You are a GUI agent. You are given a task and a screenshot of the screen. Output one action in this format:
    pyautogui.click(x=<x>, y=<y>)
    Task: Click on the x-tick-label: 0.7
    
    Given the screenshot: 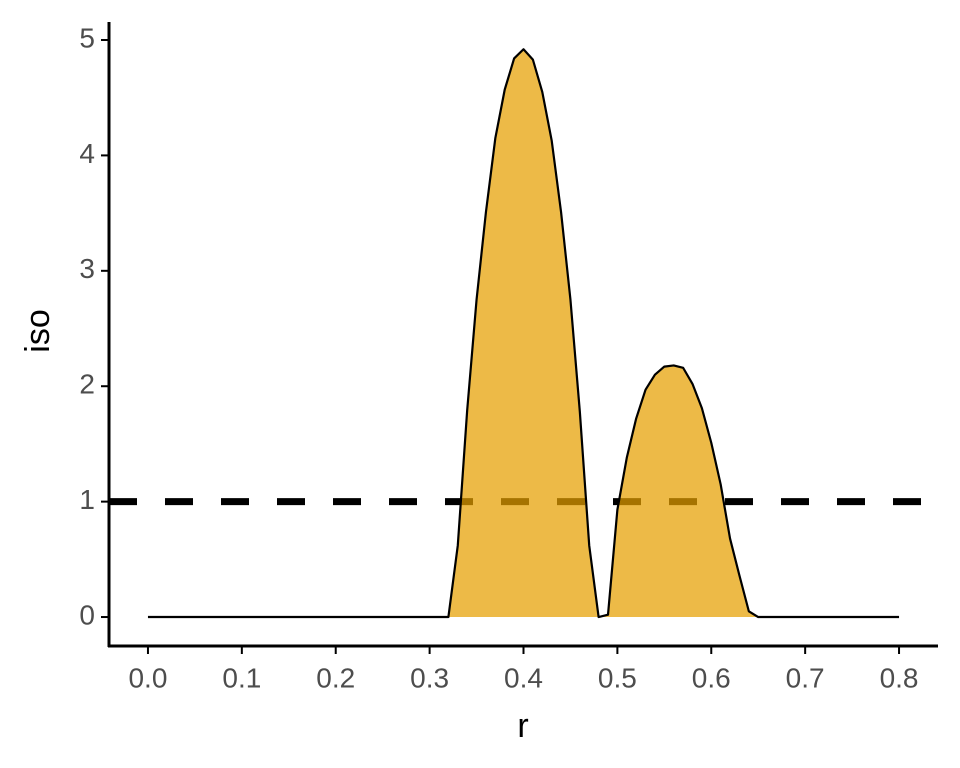 What is the action you would take?
    pyautogui.click(x=805, y=677)
    